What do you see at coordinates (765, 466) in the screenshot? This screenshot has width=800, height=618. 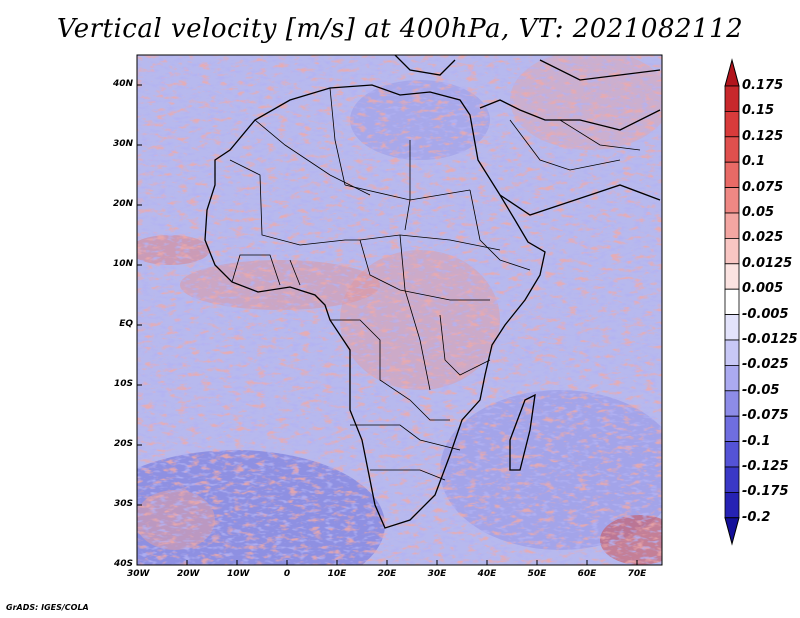 I see `colorbar-label: -0.125` at bounding box center [765, 466].